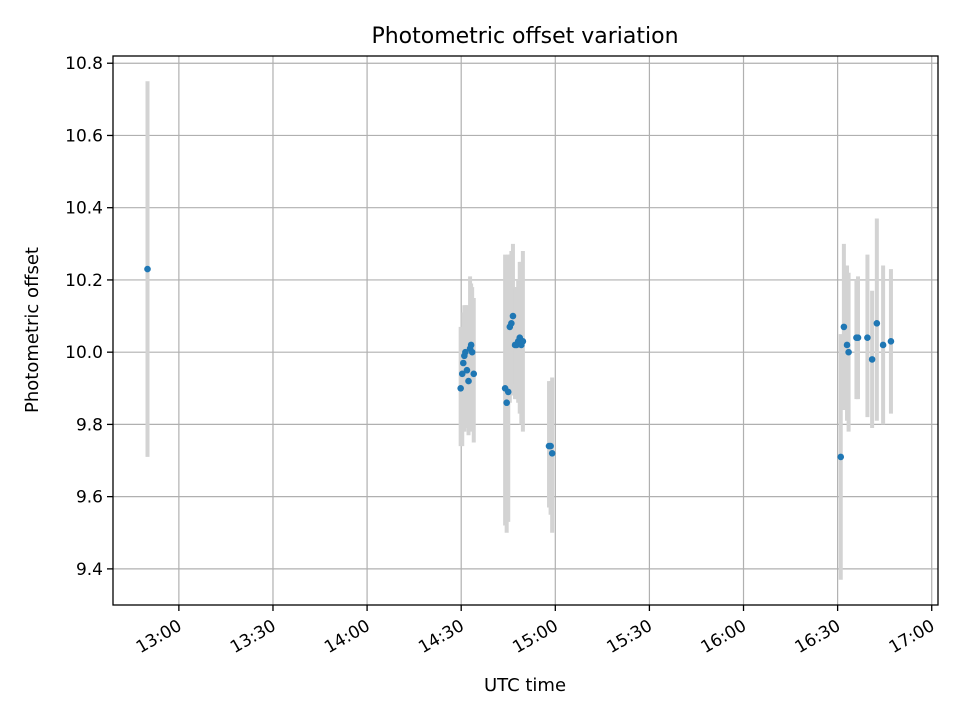 The height and width of the screenshot is (720, 960). Describe the element at coordinates (159, 637) in the screenshot. I see `x-tick-label: 13:00` at that location.